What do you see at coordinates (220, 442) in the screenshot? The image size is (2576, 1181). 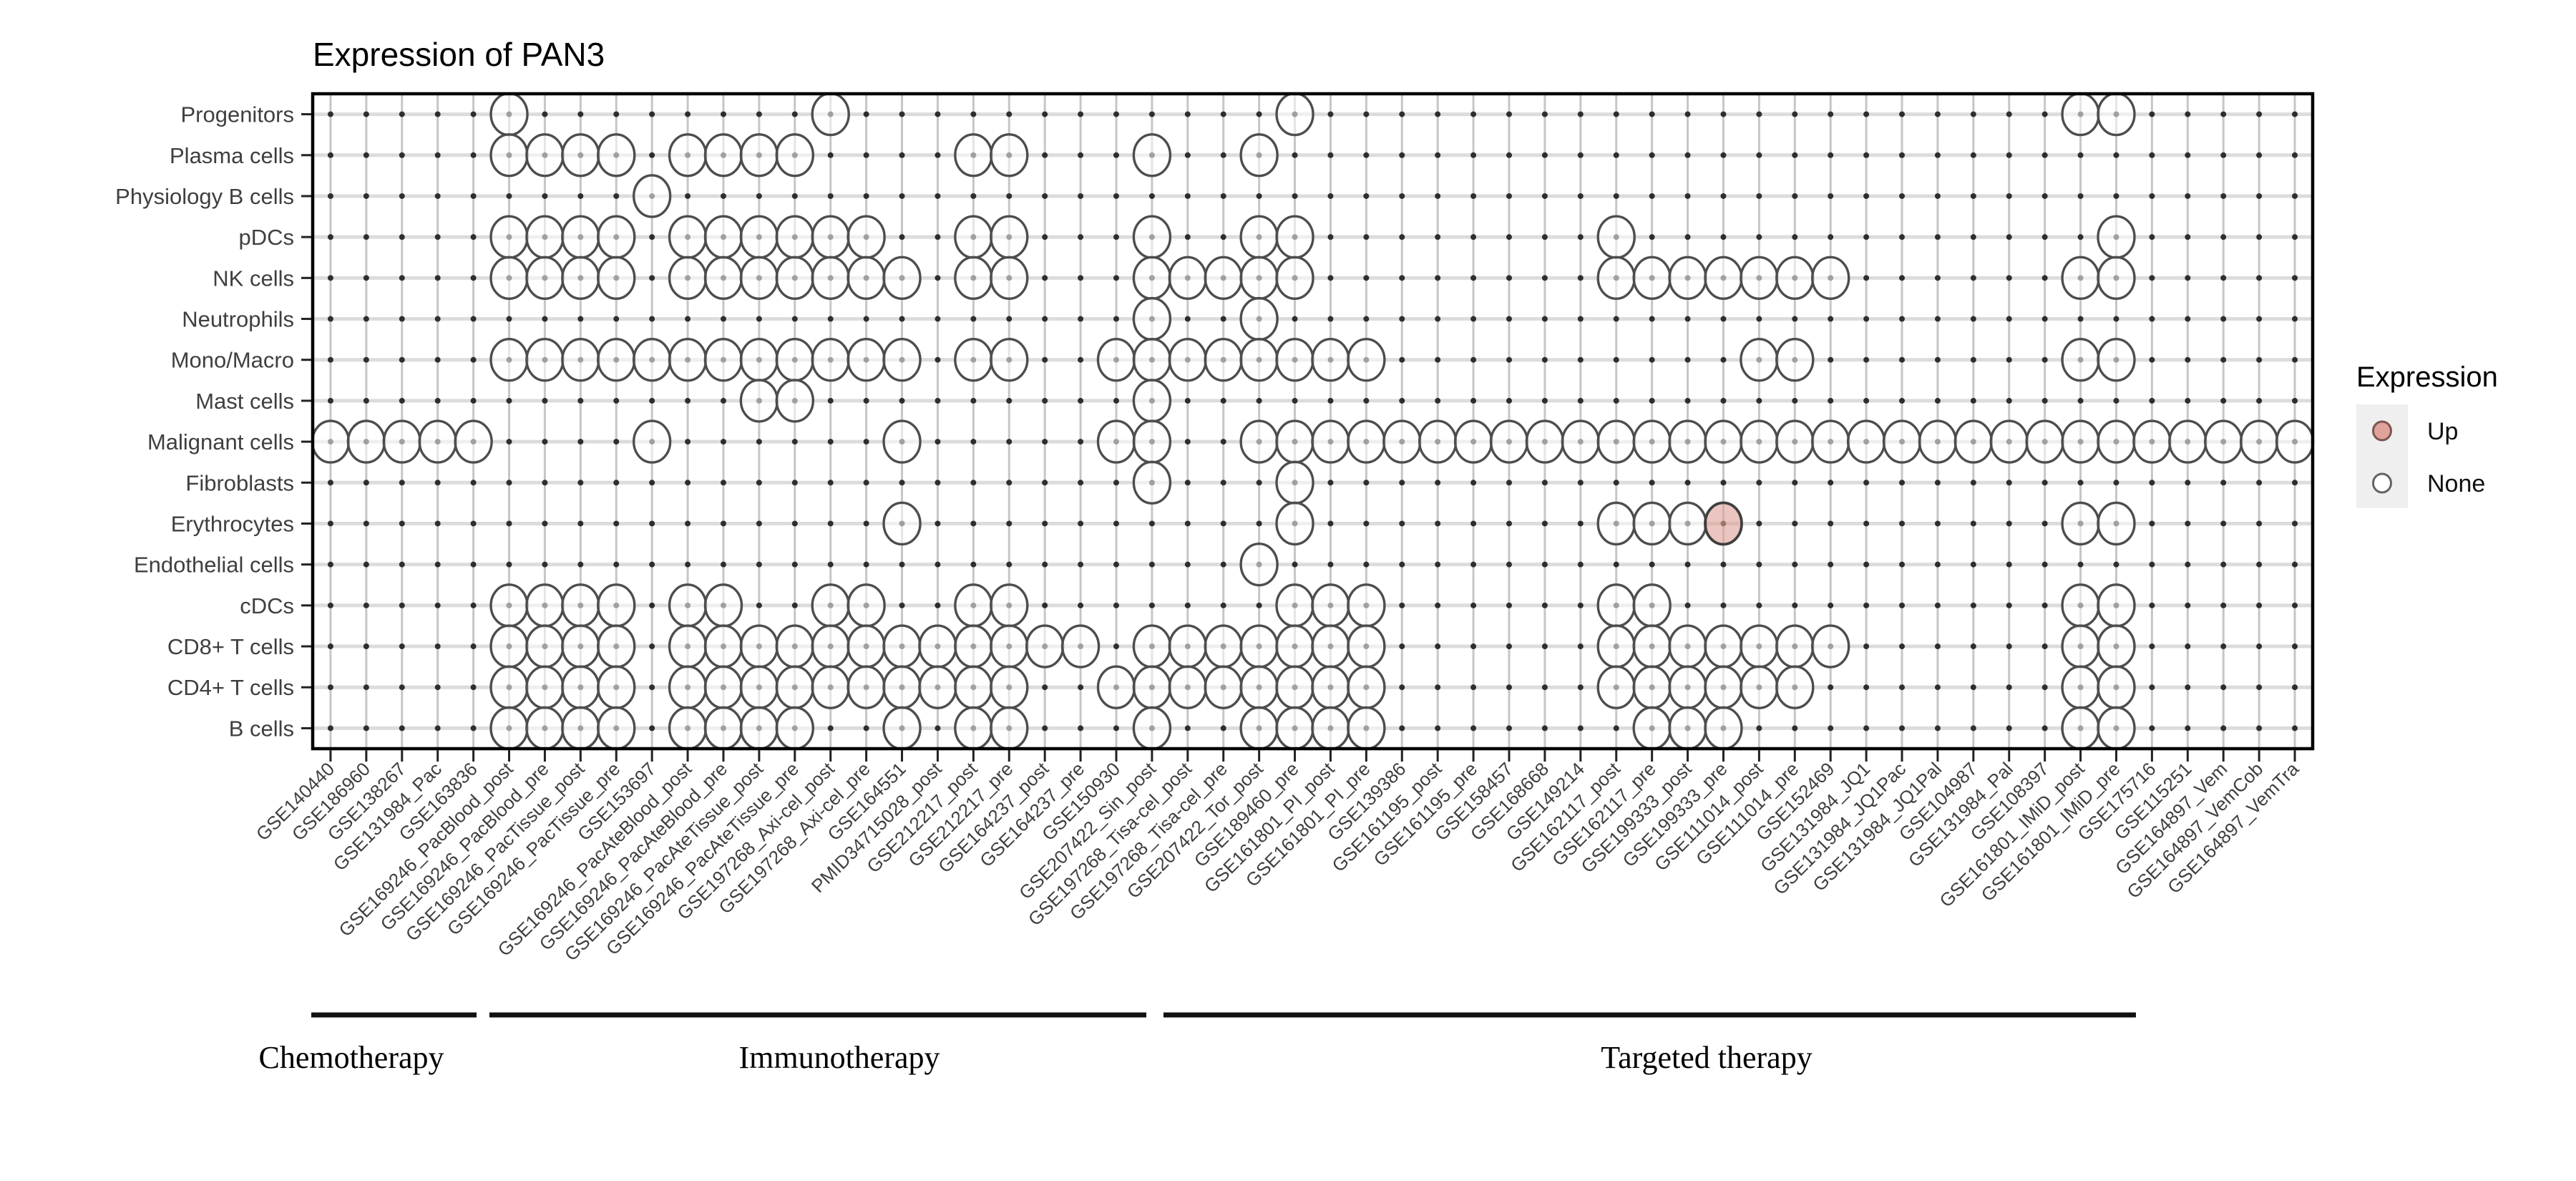 I see `y-tick-label: Malignant cells` at bounding box center [220, 442].